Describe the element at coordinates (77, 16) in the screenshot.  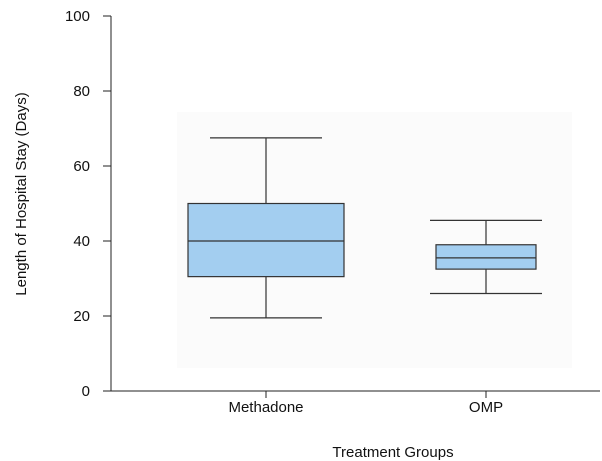
I see `y-tick-label: 100` at that location.